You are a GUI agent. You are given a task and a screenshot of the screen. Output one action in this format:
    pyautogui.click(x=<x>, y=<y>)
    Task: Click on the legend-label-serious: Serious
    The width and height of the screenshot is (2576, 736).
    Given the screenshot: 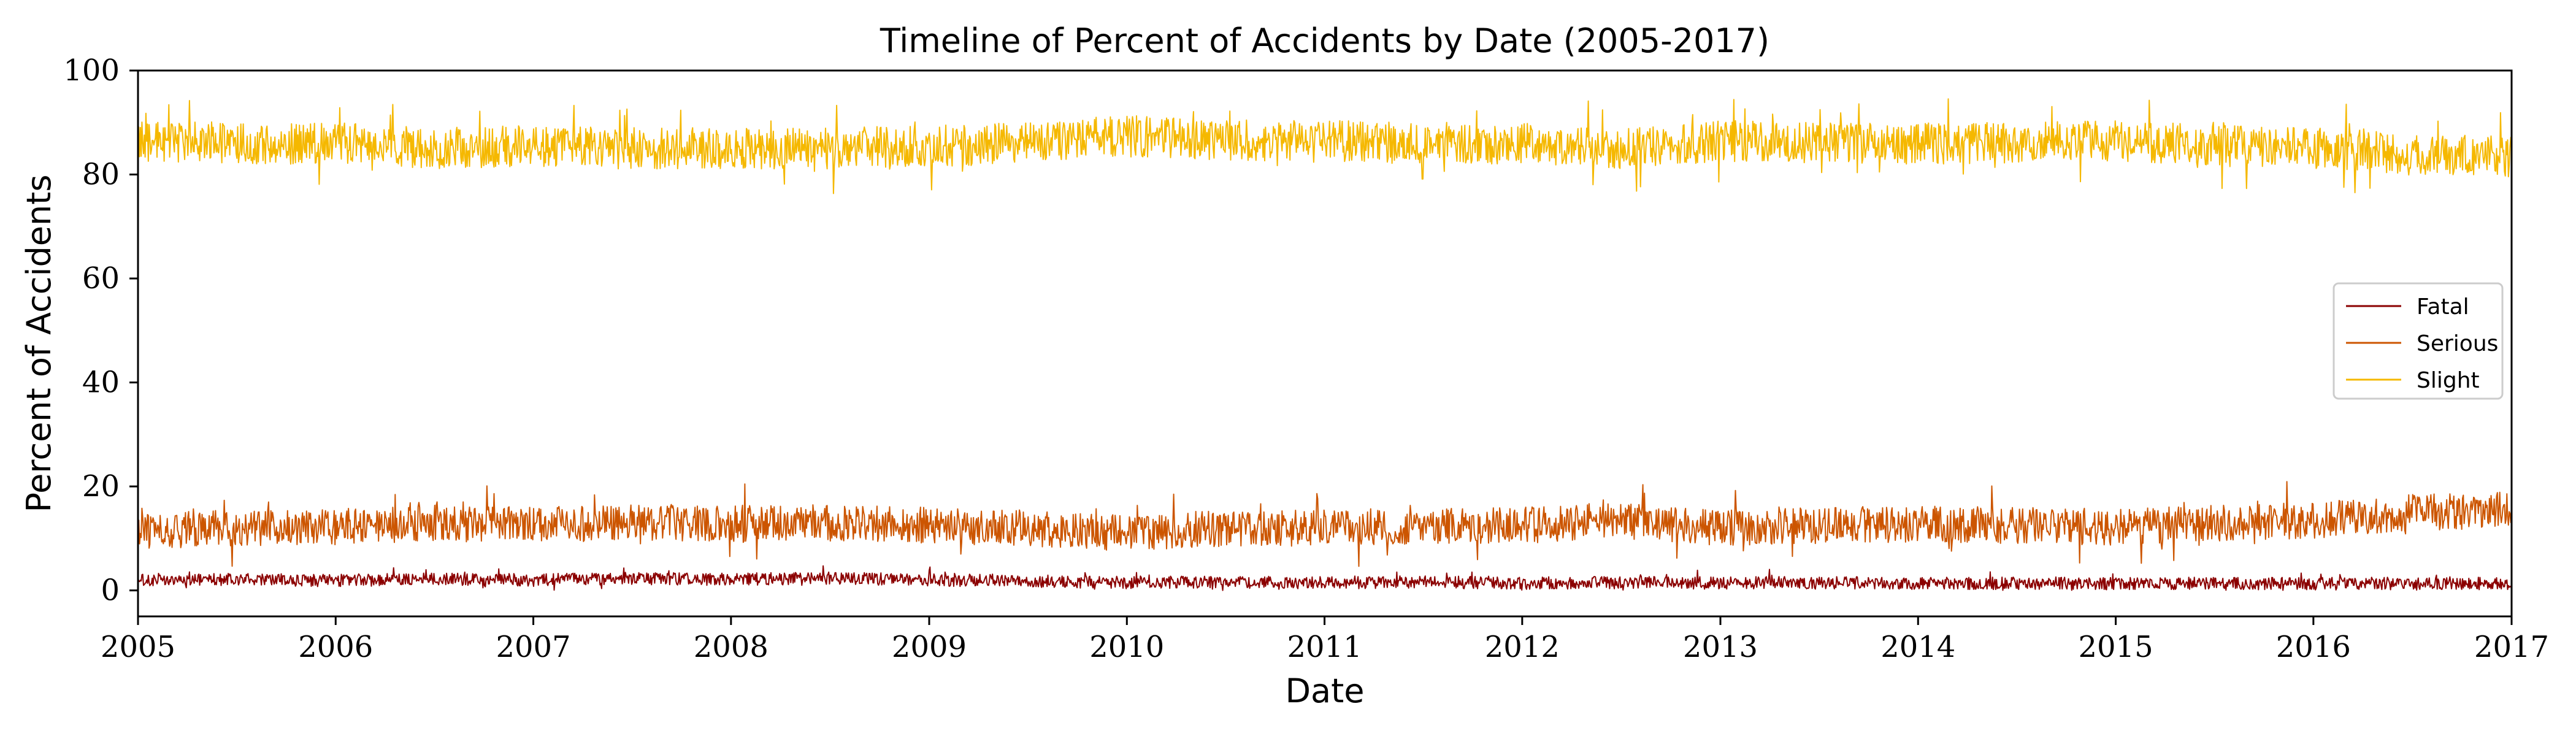 What is the action you would take?
    pyautogui.click(x=2457, y=343)
    